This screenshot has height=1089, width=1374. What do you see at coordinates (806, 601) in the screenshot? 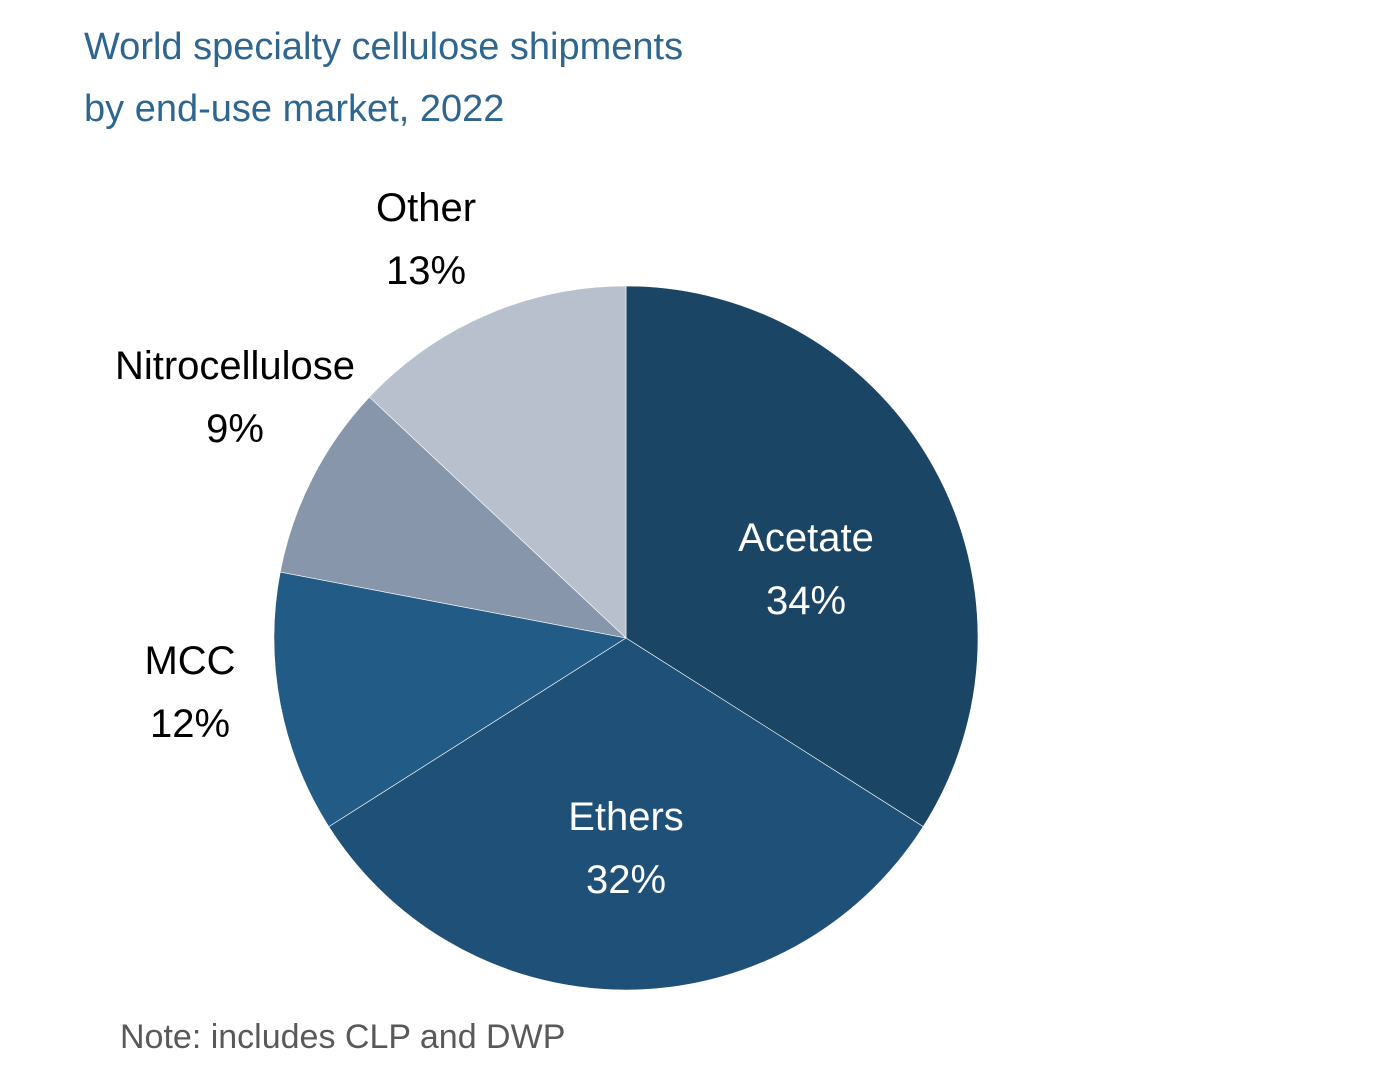
I see `slice-value-acetate: 34%` at bounding box center [806, 601].